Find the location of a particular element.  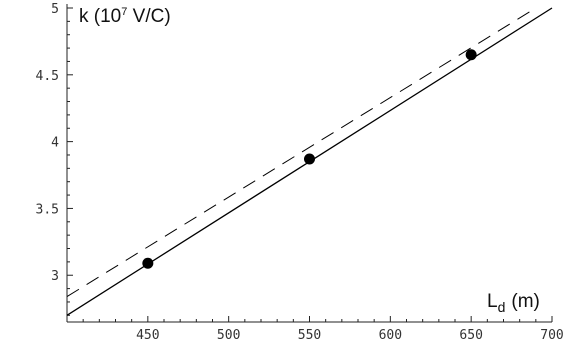

x-axis-label: Ld (m) is located at coordinates (513, 303).